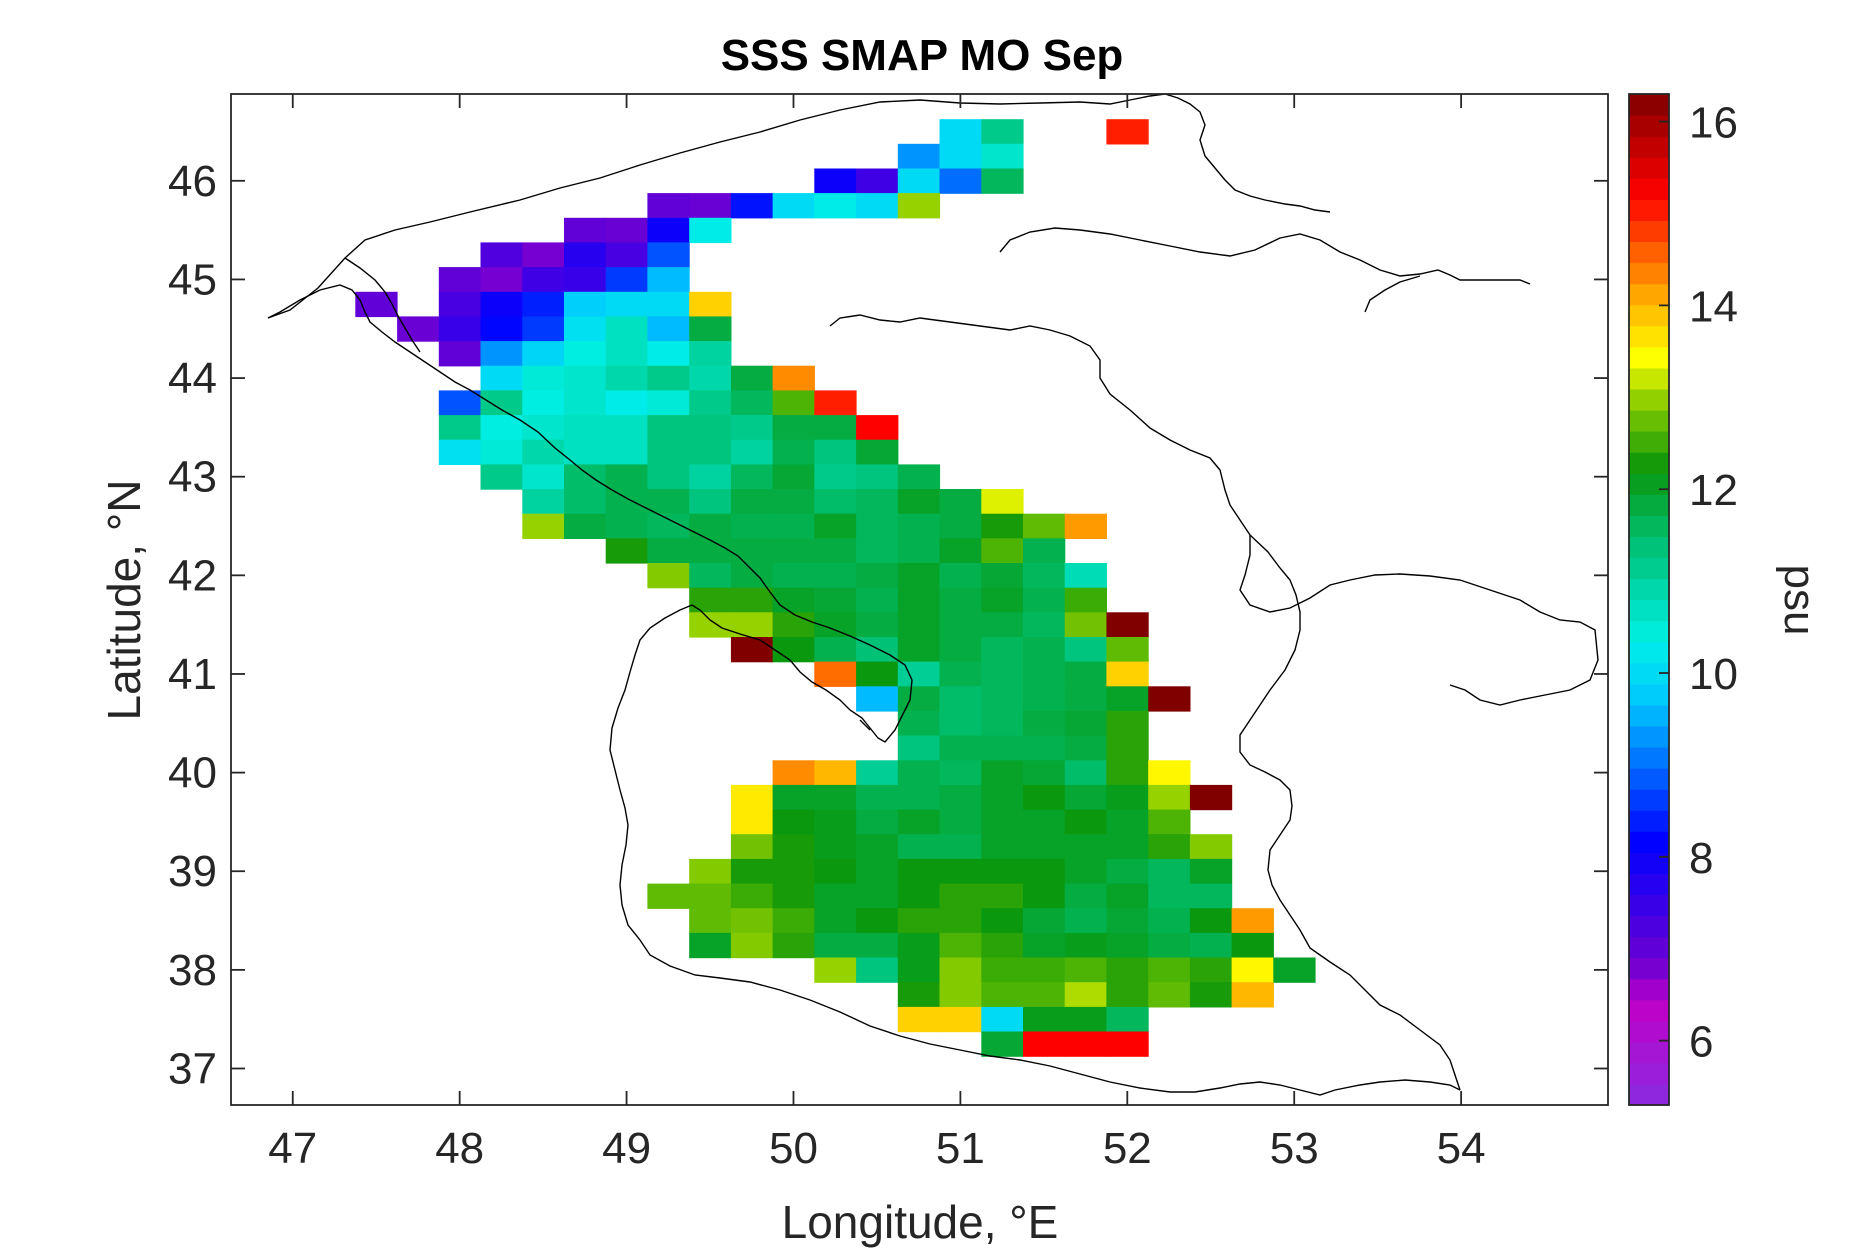 This screenshot has width=1875, height=1250. I want to click on x-tick-label: 49, so click(626, 1148).